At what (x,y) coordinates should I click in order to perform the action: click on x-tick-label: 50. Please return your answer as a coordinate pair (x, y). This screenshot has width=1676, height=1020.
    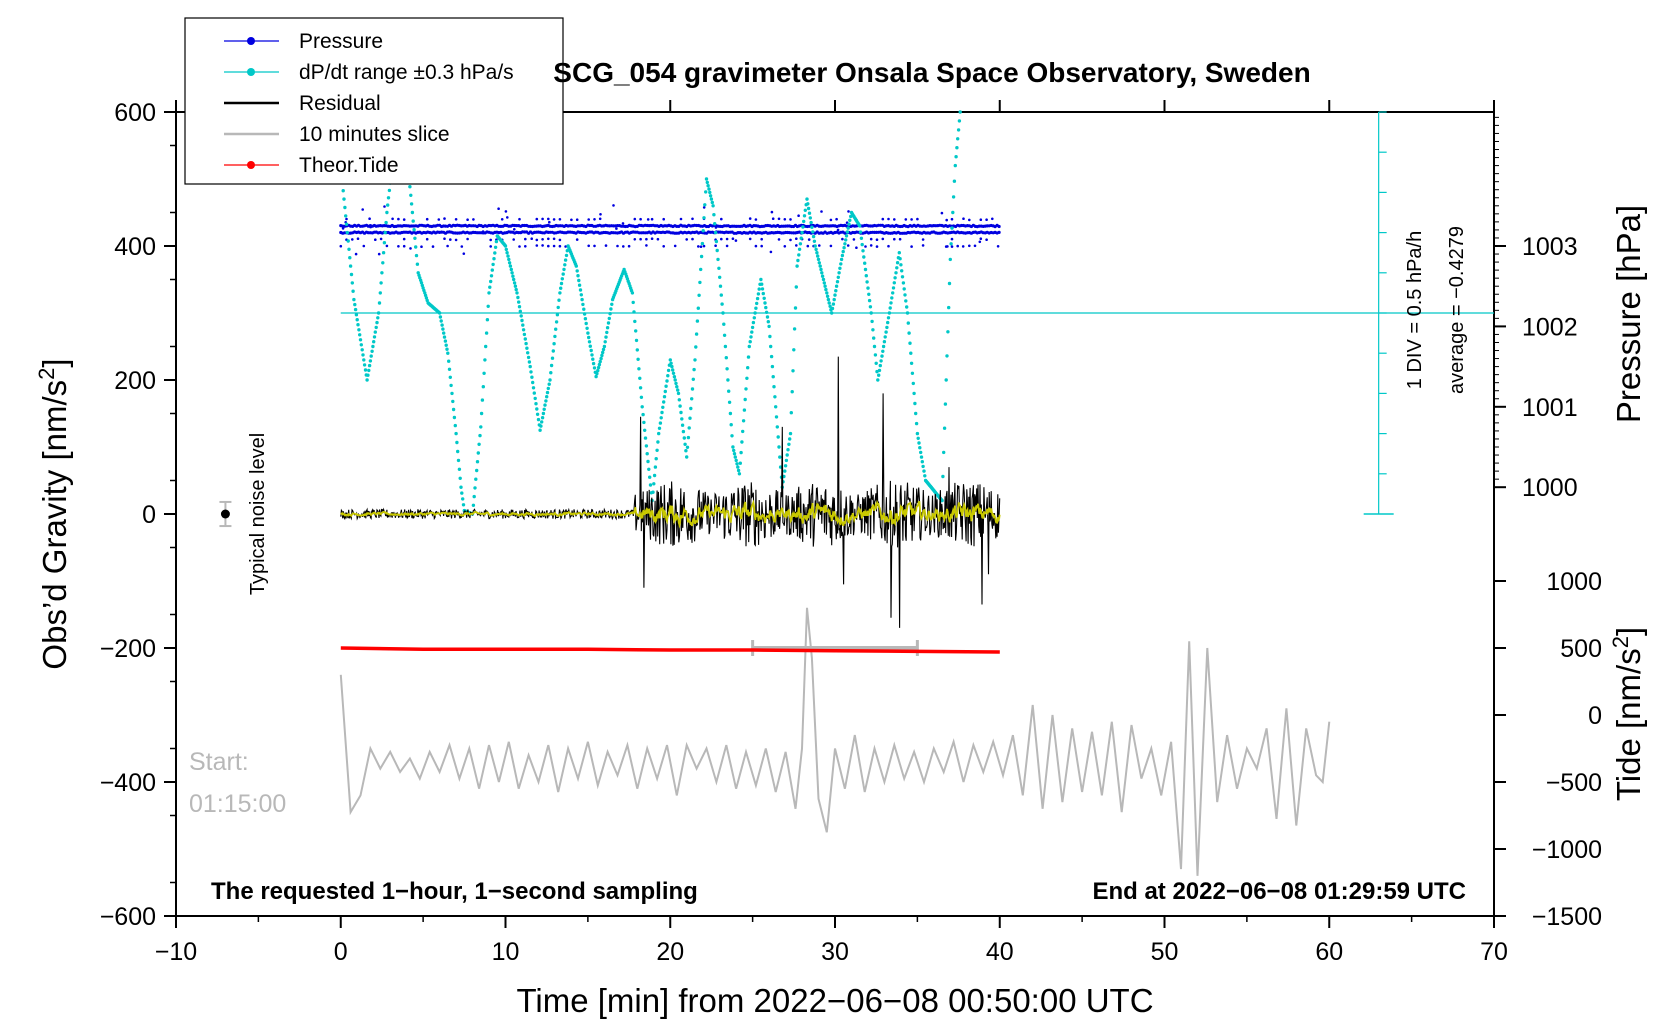
    Looking at the image, I should click on (1165, 952).